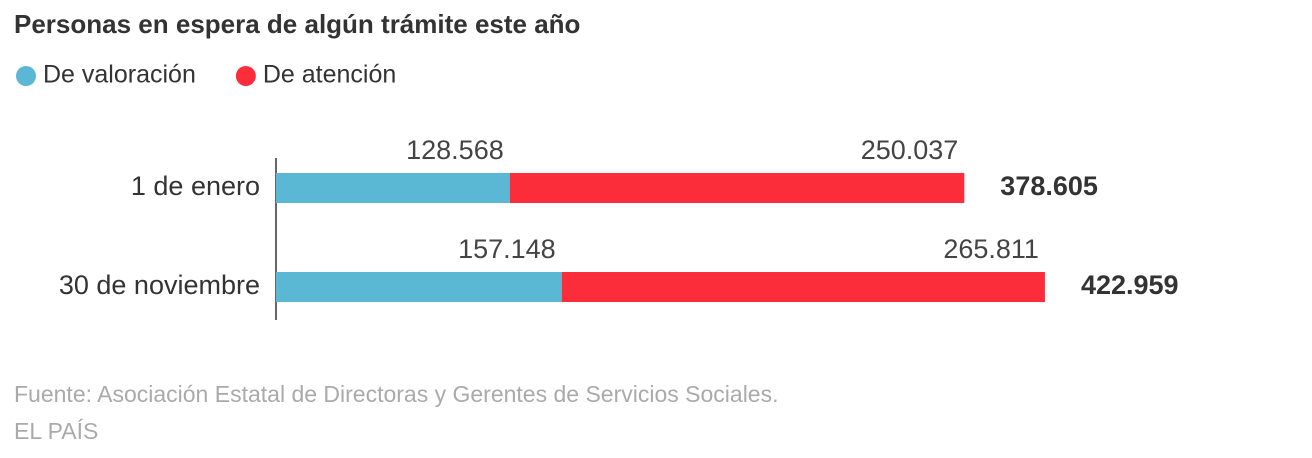 Image resolution: width=1312 pixels, height=458 pixels. Describe the element at coordinates (159, 285) in the screenshot. I see `category-label: 30 de noviembre` at that location.